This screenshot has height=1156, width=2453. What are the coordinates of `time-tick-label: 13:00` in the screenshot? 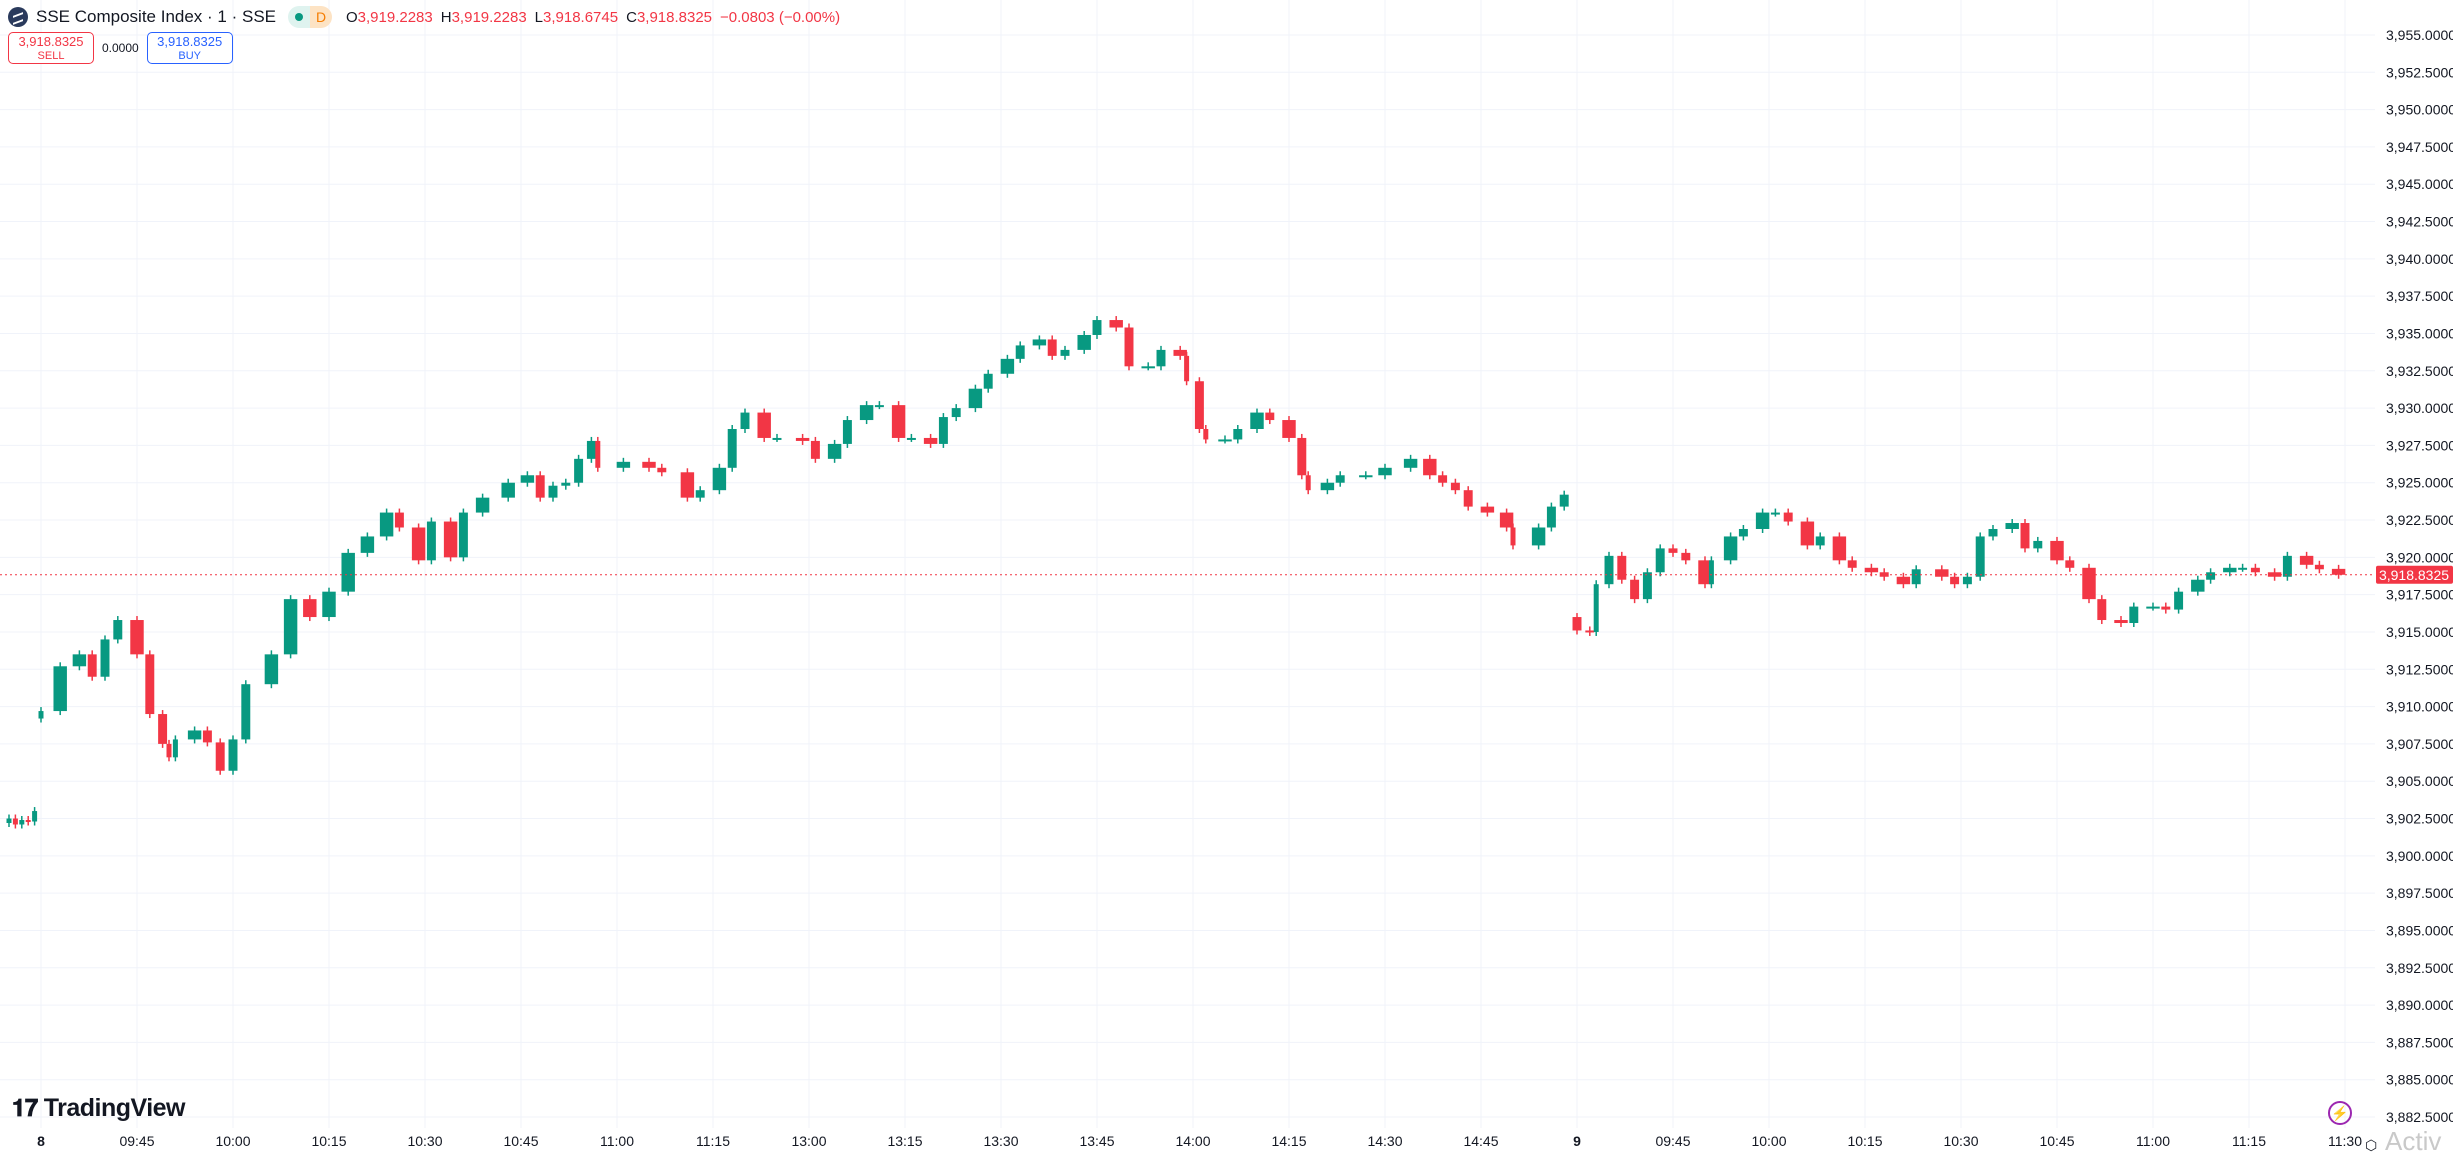 It's located at (808, 1141).